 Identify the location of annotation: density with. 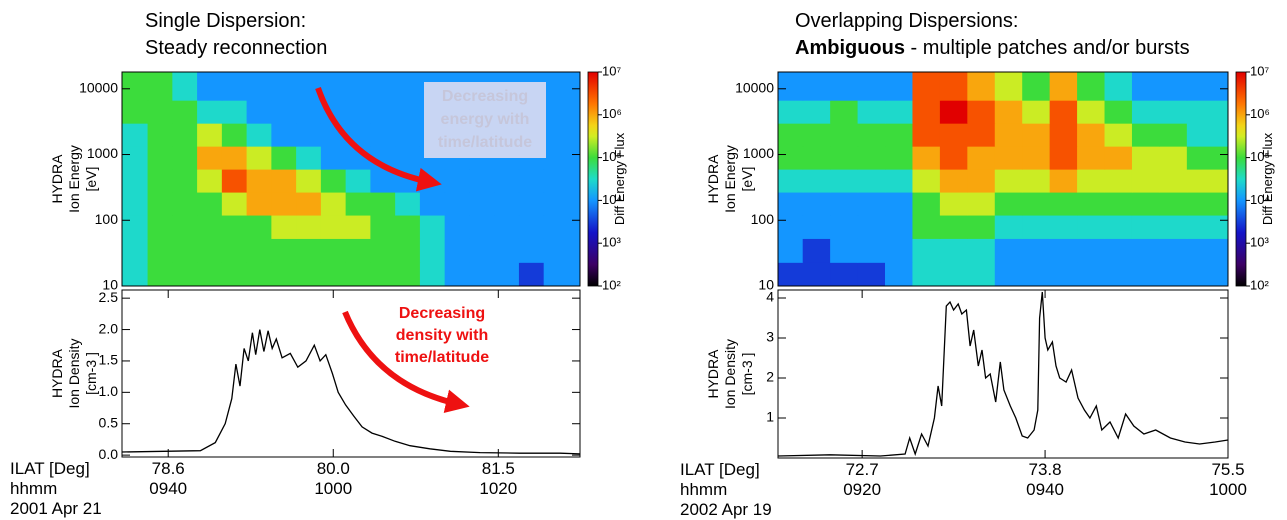
(442, 335).